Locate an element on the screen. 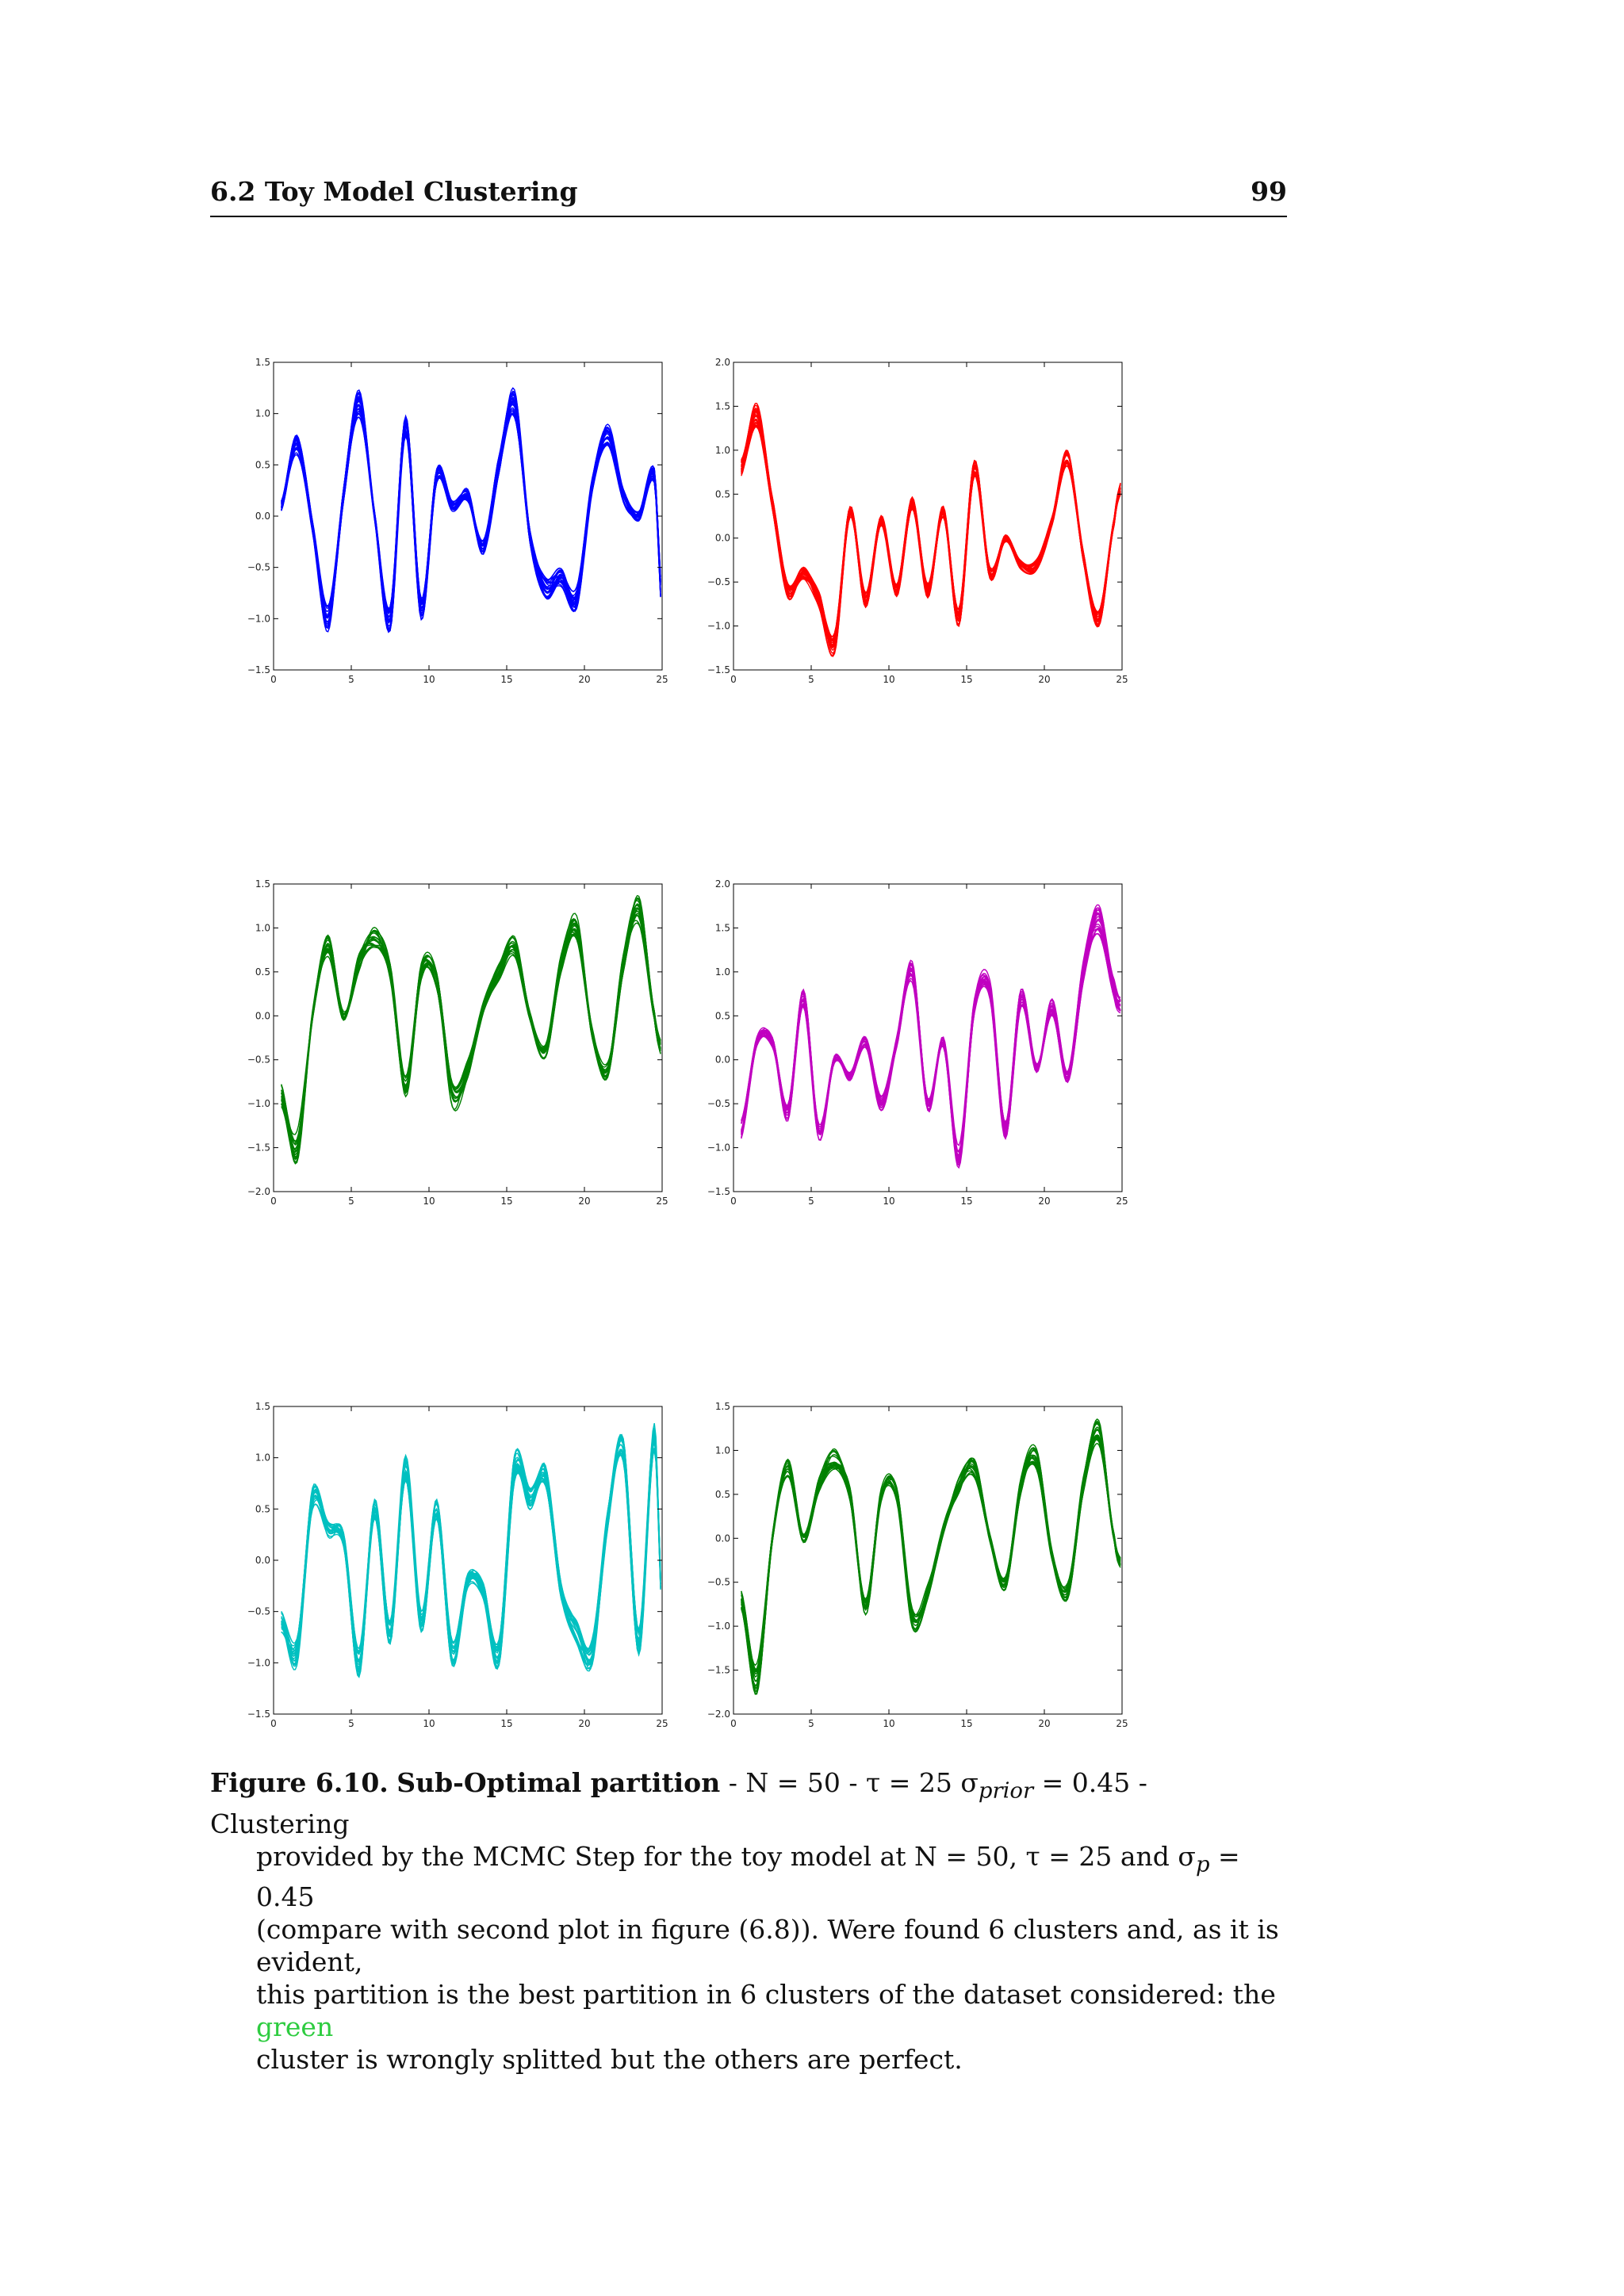 This screenshot has width=1624, height=2296. plot-red: 0 5 10 15 20 25 2.0 1.5 1.0 0.5 0.0 −0.5 −1.0 −1.5 is located at coordinates (918, 521).